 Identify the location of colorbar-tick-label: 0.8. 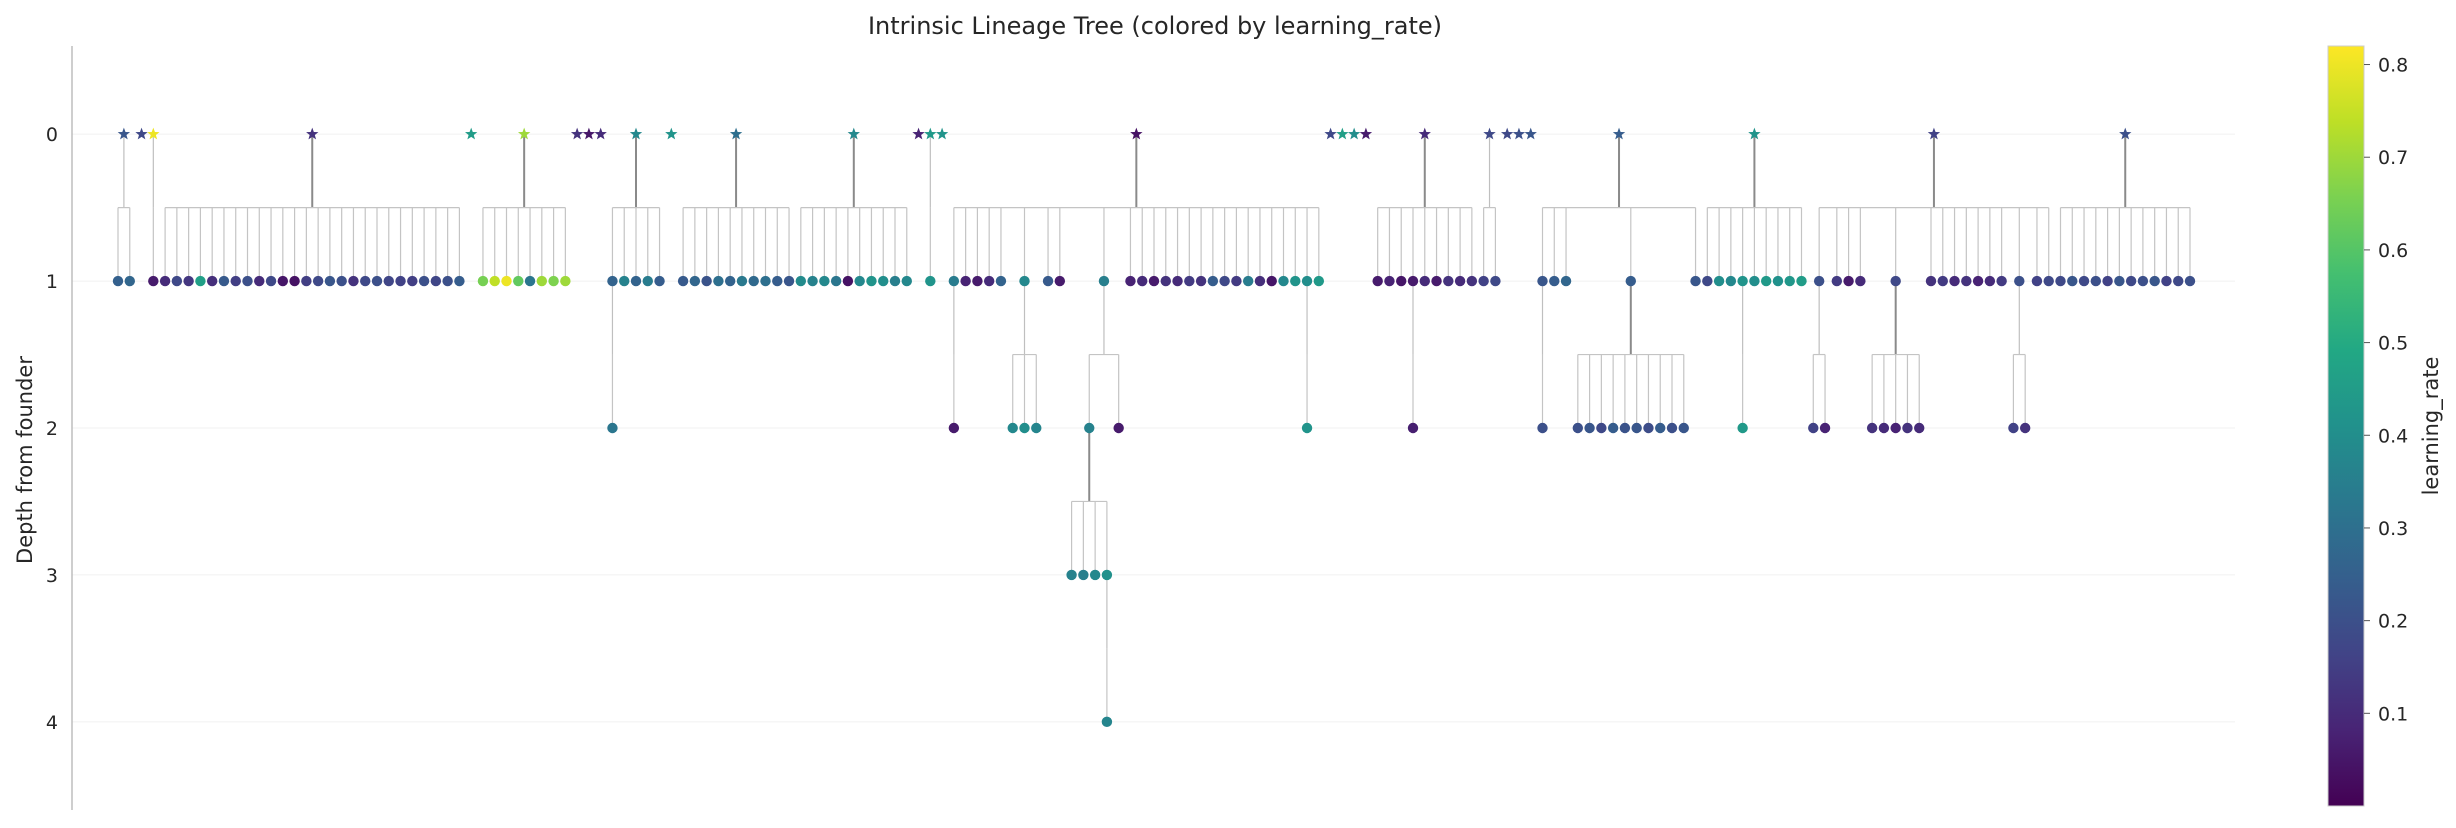
(2393, 66).